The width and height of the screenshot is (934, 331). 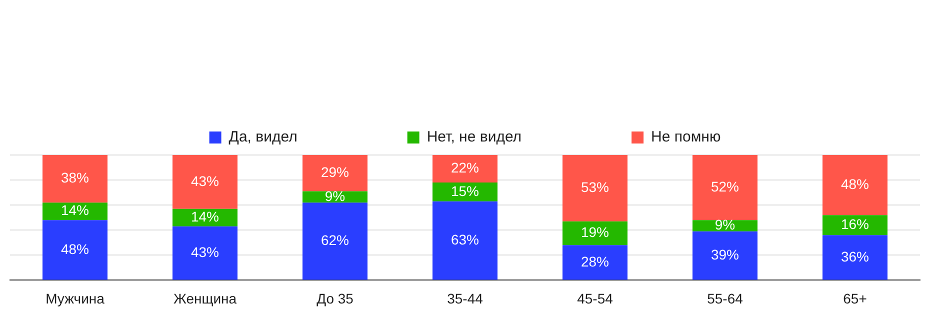 I want to click on data-label: 36%, so click(x=855, y=256).